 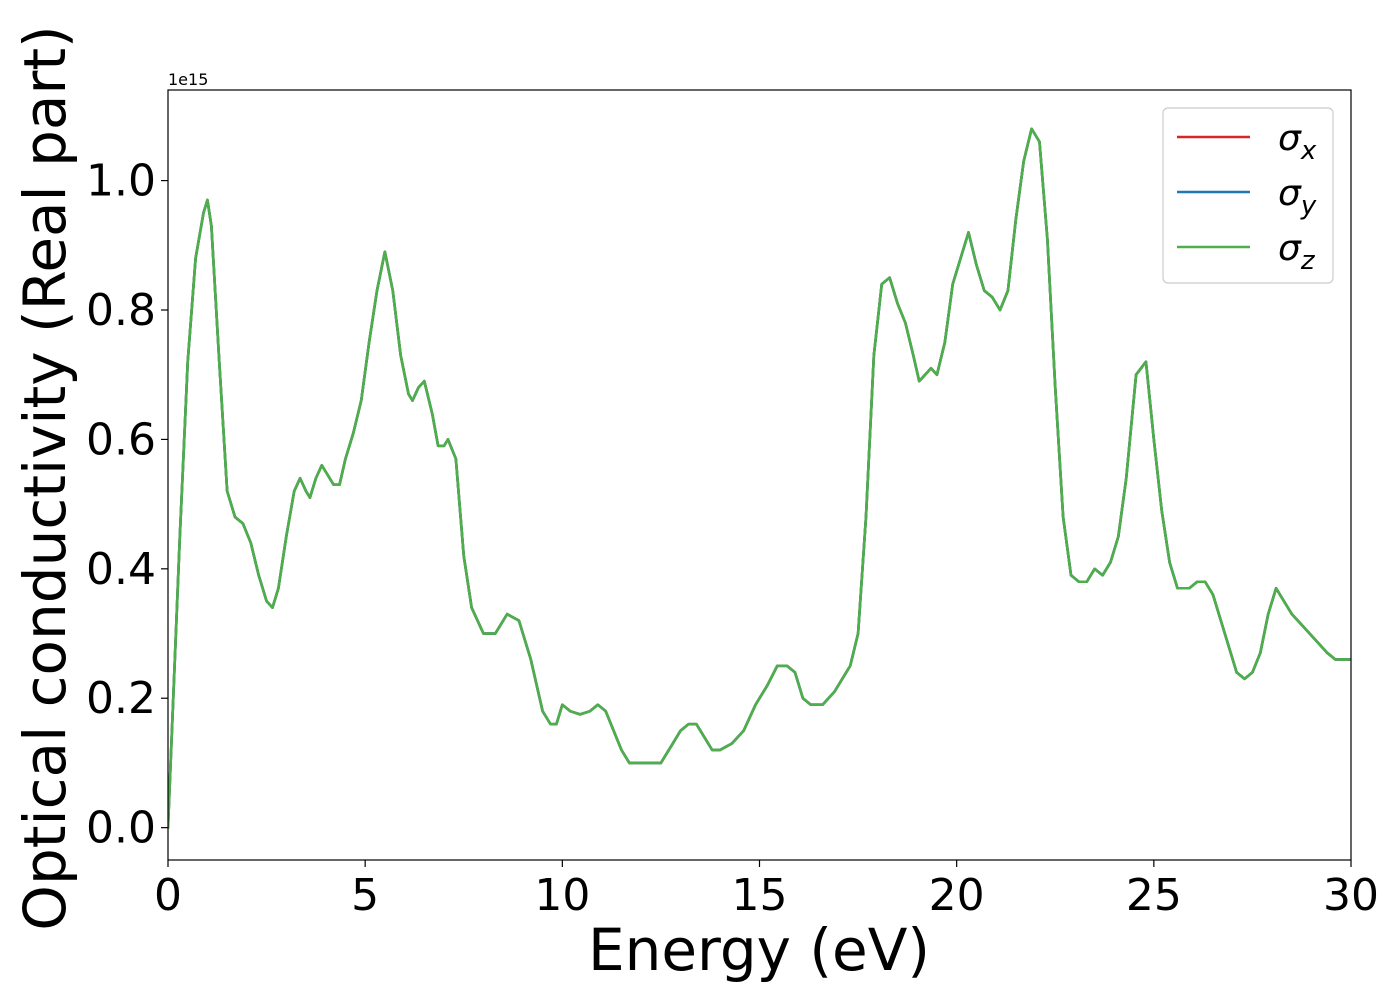 I want to click on x-tick-label: 0, so click(x=168, y=895).